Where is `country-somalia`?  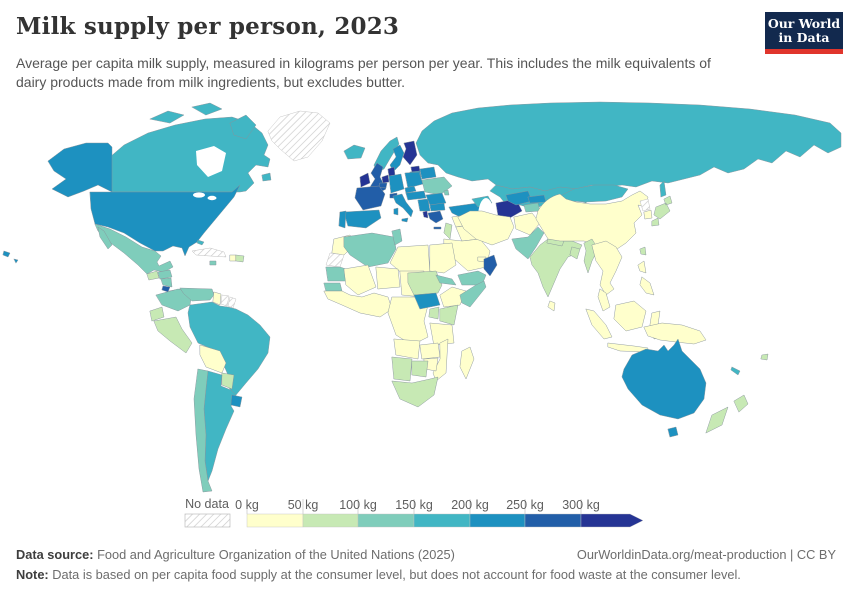 country-somalia is located at coordinates (473, 294).